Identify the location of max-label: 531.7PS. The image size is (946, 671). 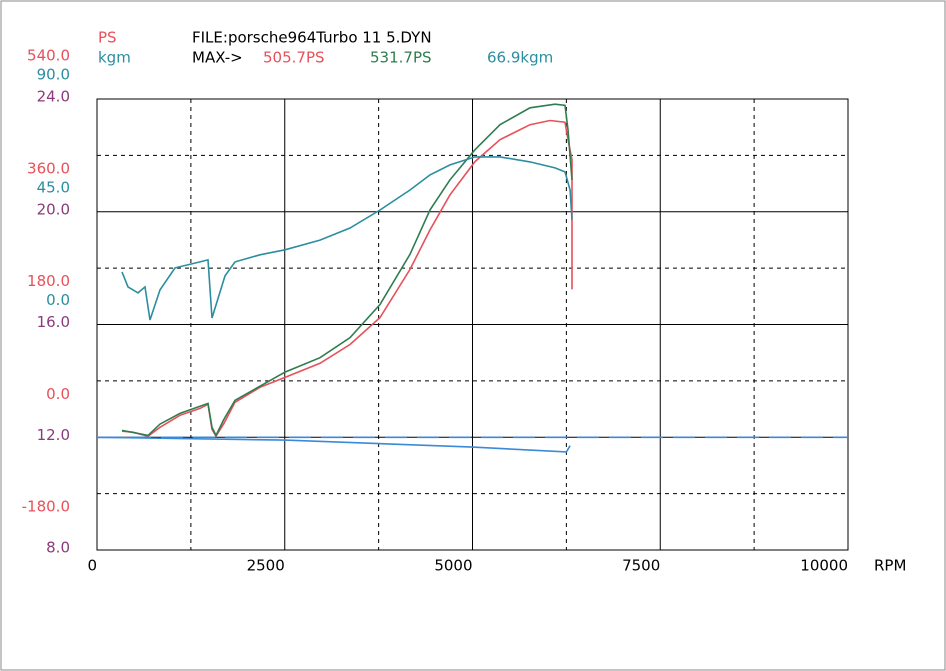
(401, 58).